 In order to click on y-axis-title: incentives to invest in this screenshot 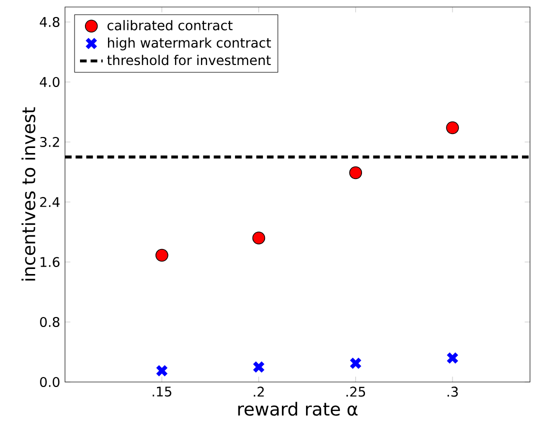, I will do `click(28, 193)`.